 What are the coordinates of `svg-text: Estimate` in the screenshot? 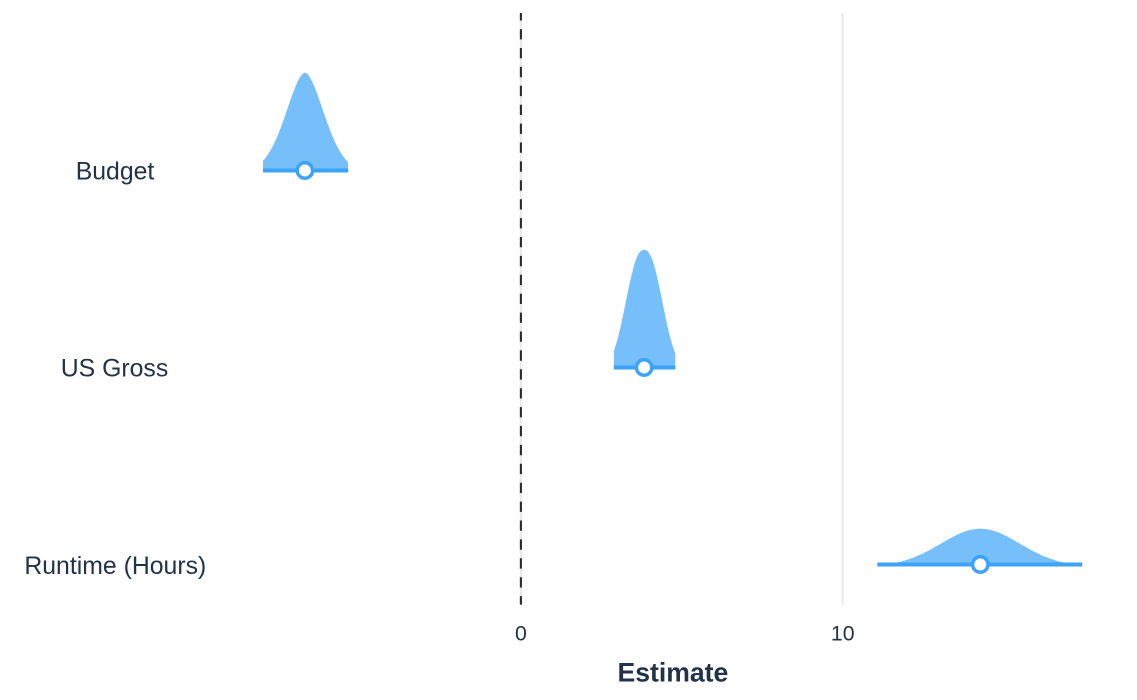 It's located at (672, 672).